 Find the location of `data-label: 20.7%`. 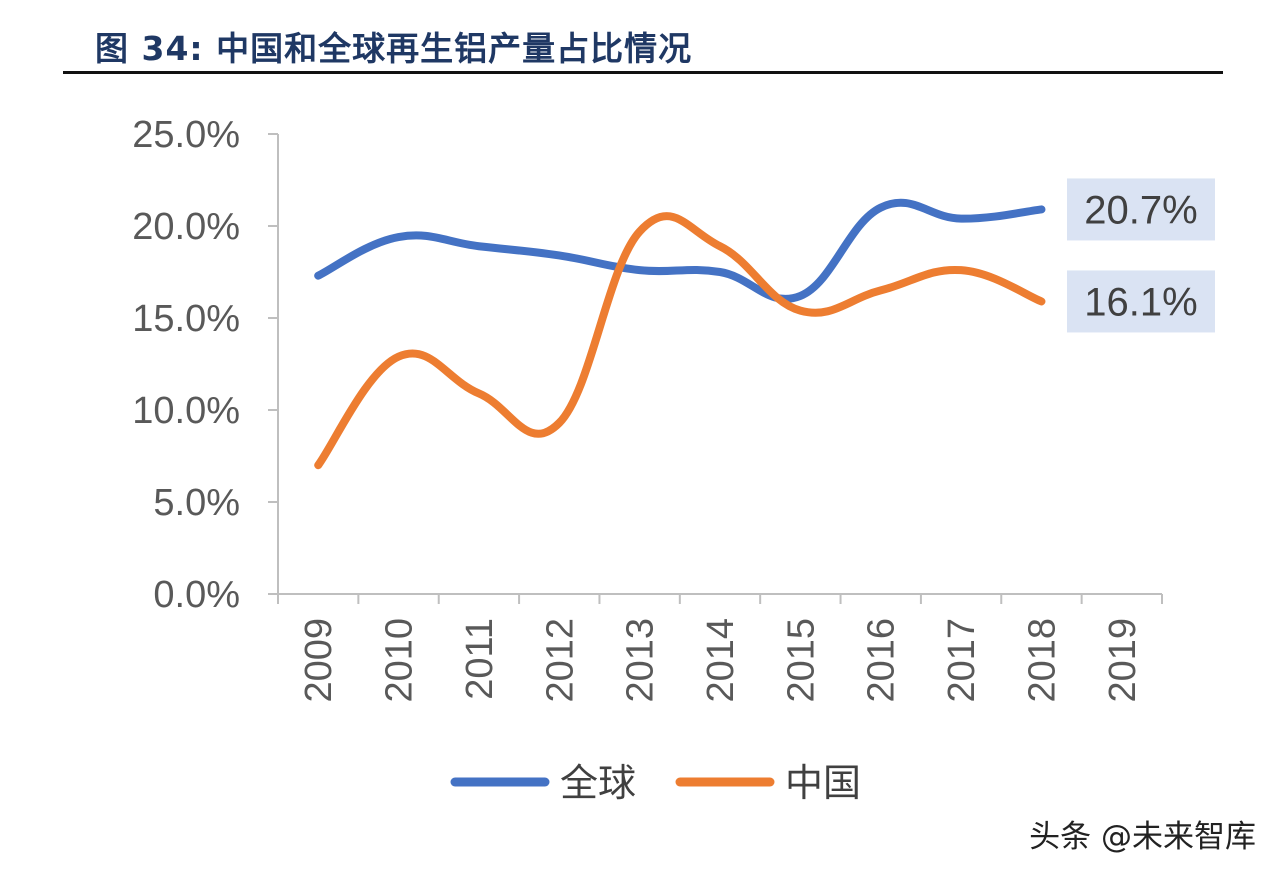

data-label: 20.7% is located at coordinates (1140, 210).